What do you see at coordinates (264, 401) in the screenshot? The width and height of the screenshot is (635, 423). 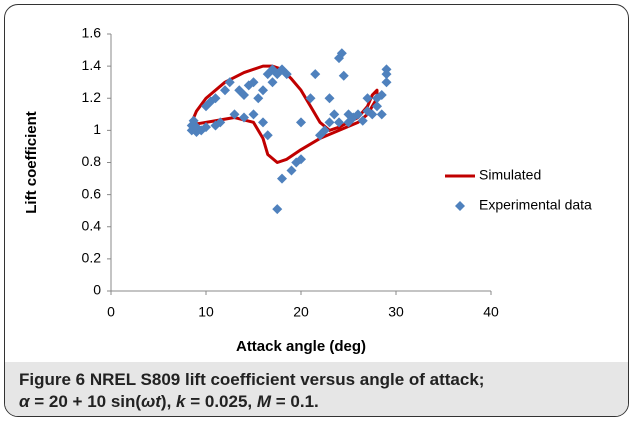 I see `caption-part: M` at bounding box center [264, 401].